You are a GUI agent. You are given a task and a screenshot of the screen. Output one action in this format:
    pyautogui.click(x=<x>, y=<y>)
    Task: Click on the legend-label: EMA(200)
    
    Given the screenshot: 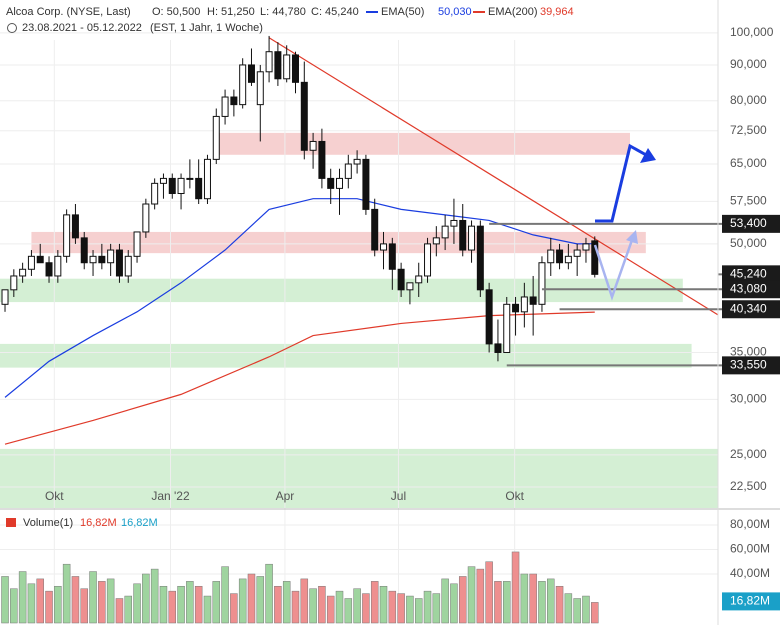 What is the action you would take?
    pyautogui.click(x=513, y=12)
    